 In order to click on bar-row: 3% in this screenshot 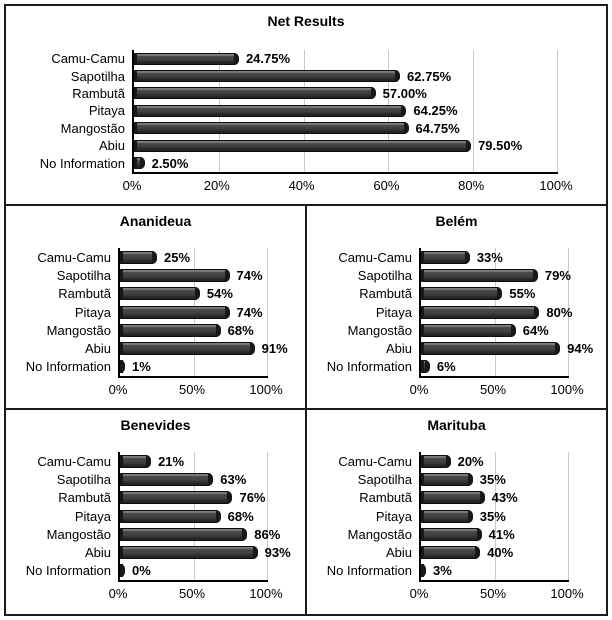, I will do `click(495, 571)`.